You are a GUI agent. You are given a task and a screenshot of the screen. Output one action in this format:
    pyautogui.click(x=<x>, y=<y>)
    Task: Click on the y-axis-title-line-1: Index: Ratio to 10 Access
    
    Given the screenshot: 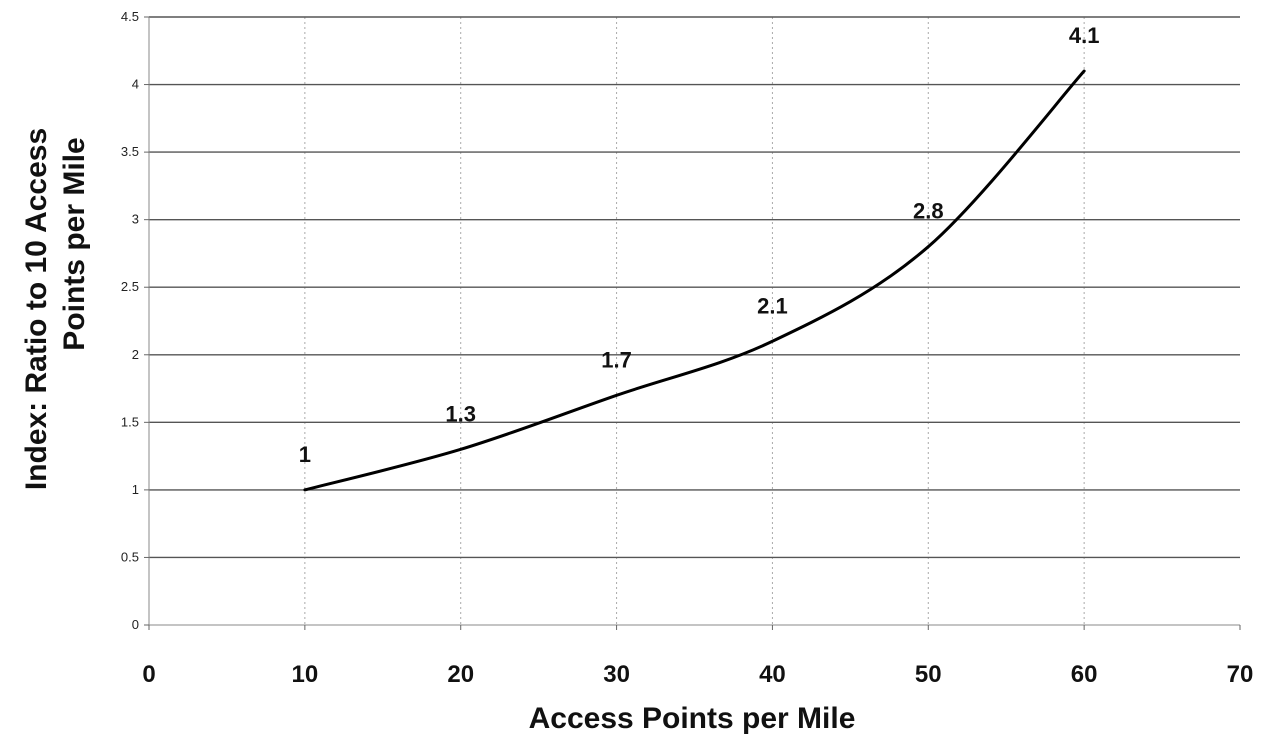 What is the action you would take?
    pyautogui.click(x=36, y=309)
    